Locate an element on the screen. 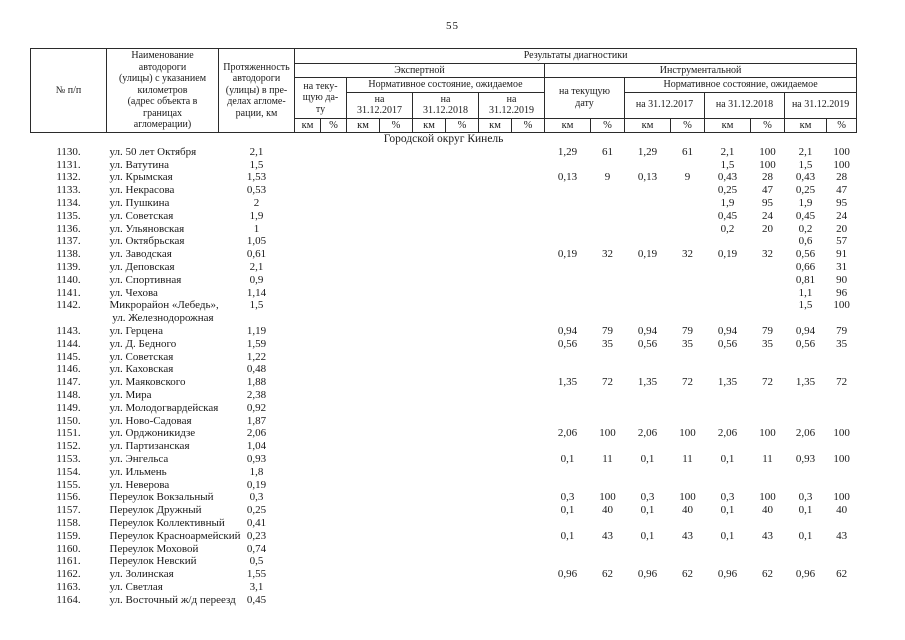 The width and height of the screenshot is (905, 640). value-cell: 32 is located at coordinates (687, 254).